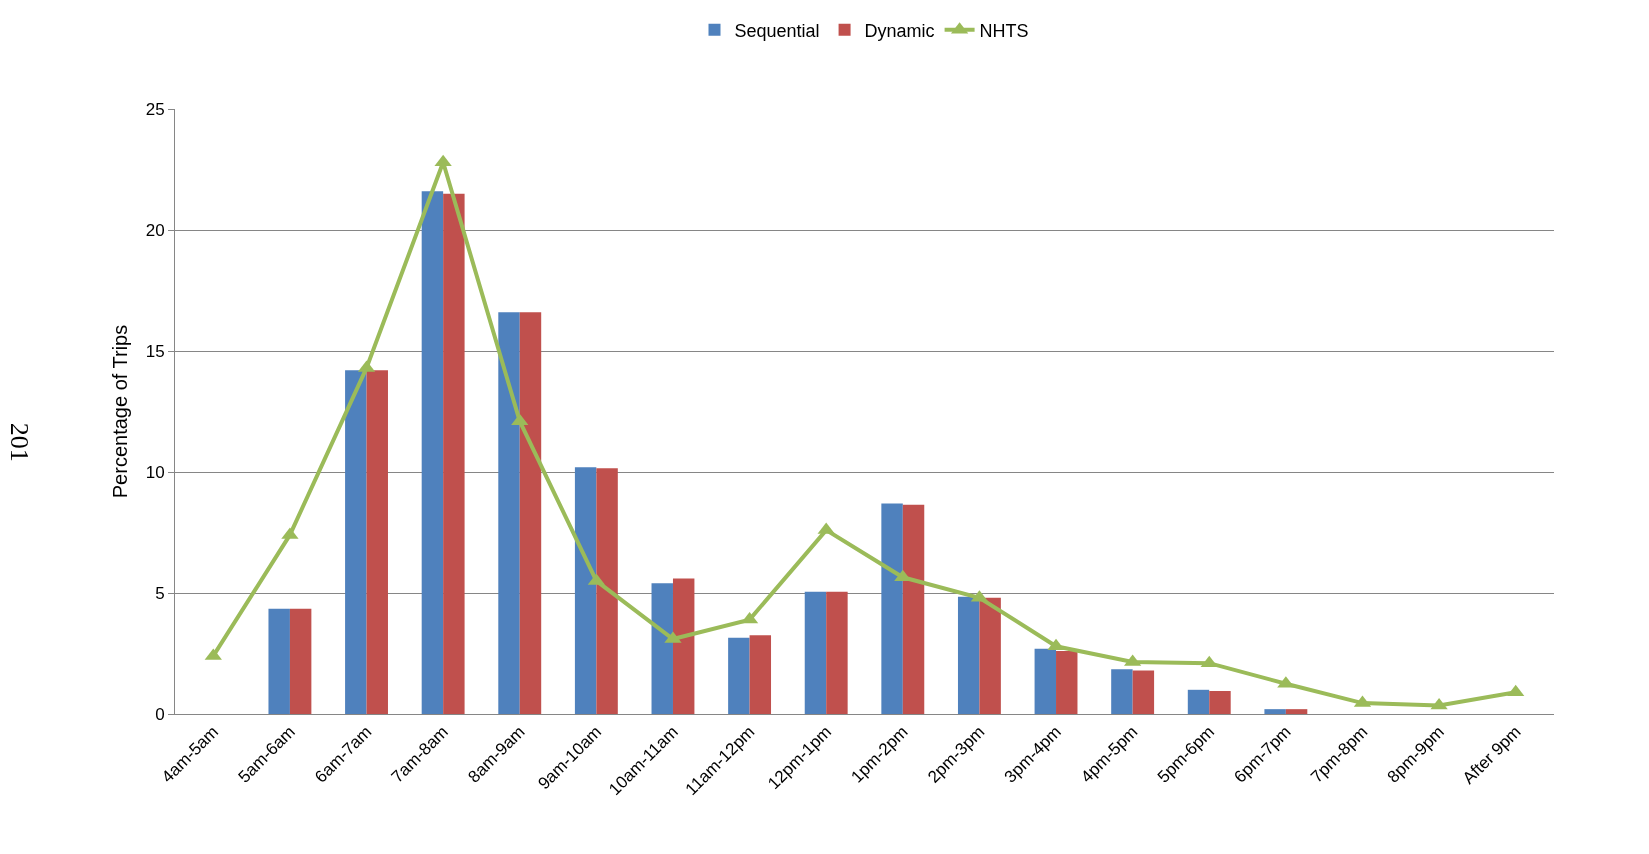  Describe the element at coordinates (899, 30) in the screenshot. I see `legend-label: Dynamic` at that location.